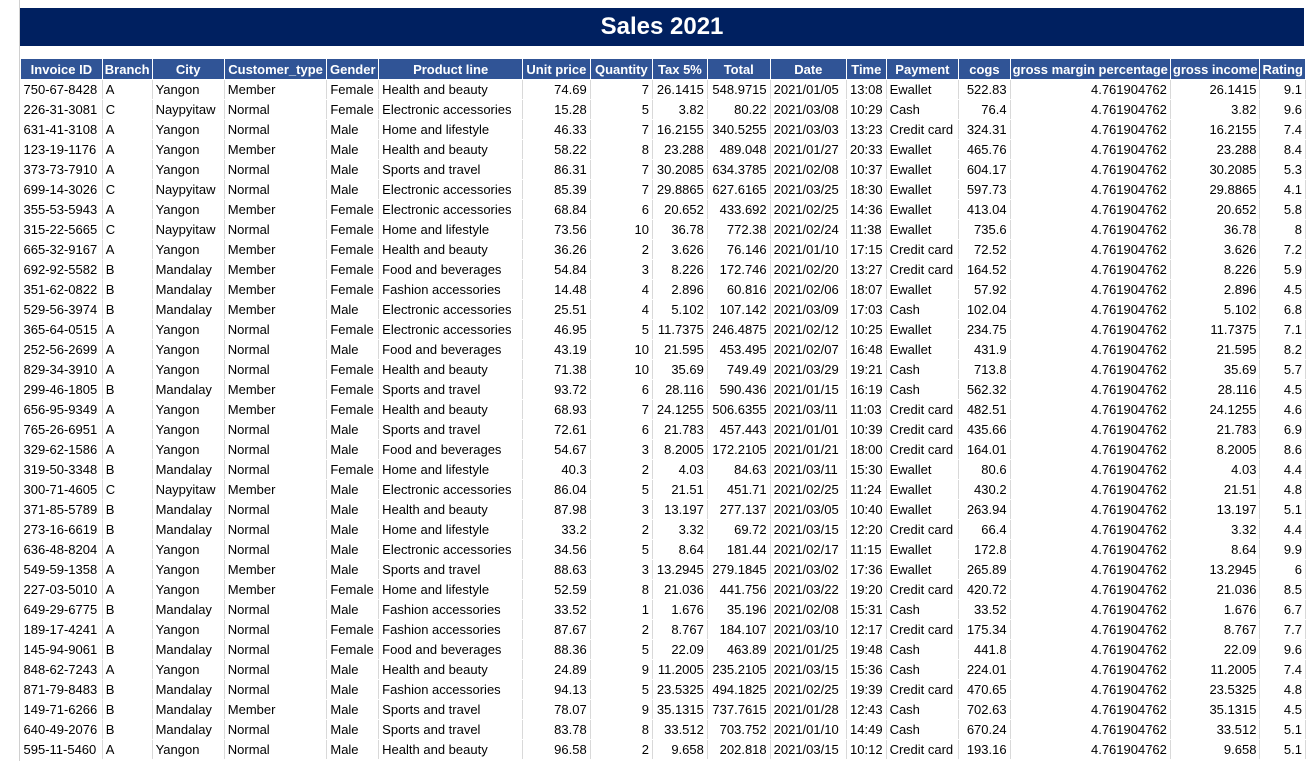 Image resolution: width=1306 pixels, height=761 pixels. What do you see at coordinates (680, 329) in the screenshot?
I see `cell-tax-5: 11.7375` at bounding box center [680, 329].